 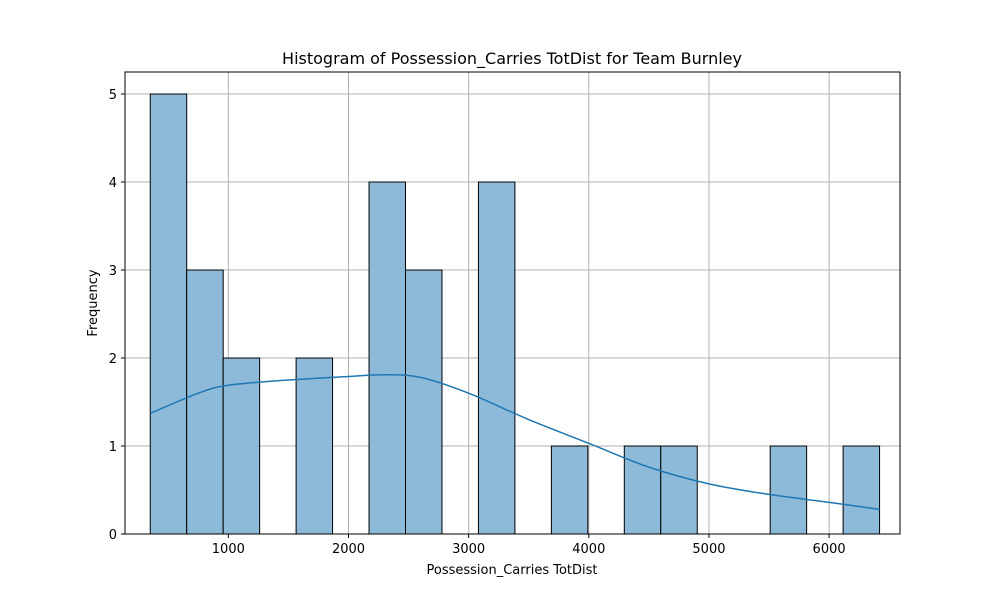 I want to click on y-tick-label-1: 1, so click(x=113, y=447).